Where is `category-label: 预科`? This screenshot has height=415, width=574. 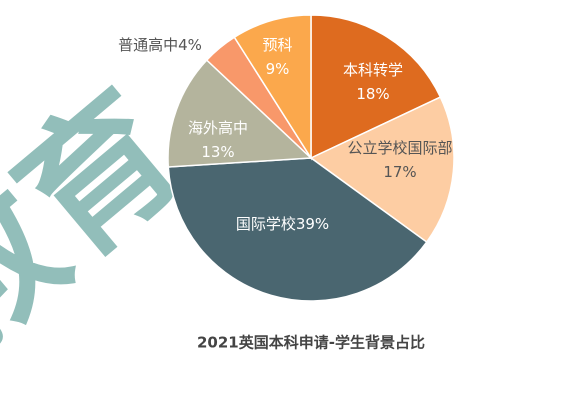
category-label: 预科 is located at coordinates (277, 45).